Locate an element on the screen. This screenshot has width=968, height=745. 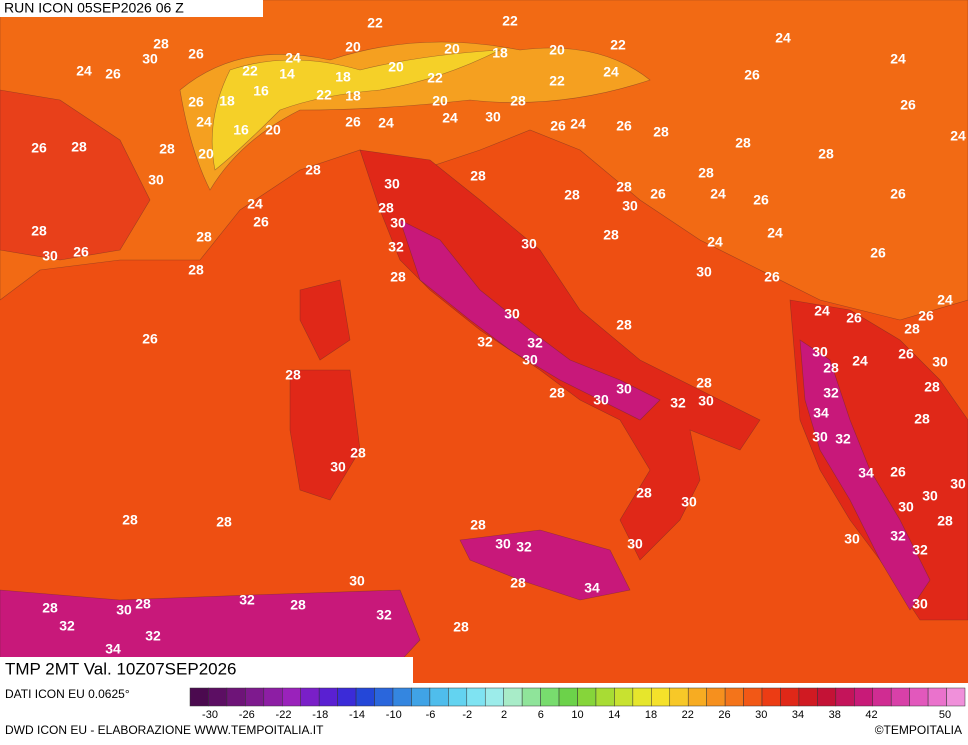
colorbar-tick-label: -14 is located at coordinates (357, 715).